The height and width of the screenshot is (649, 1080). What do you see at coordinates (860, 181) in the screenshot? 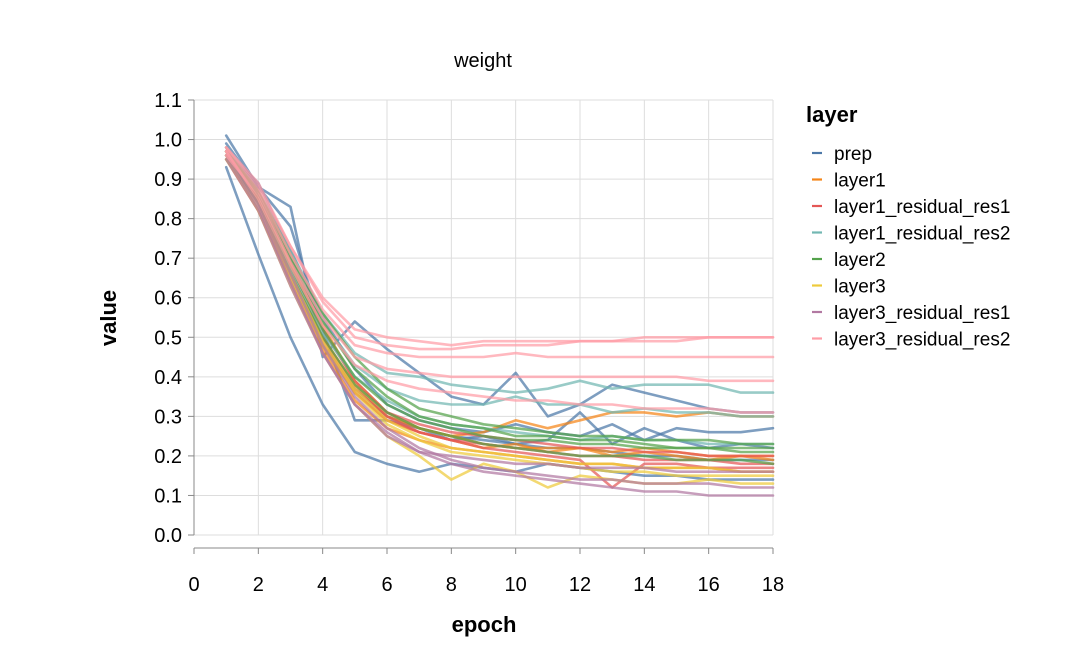
I see `legend-label: layer1` at bounding box center [860, 181].